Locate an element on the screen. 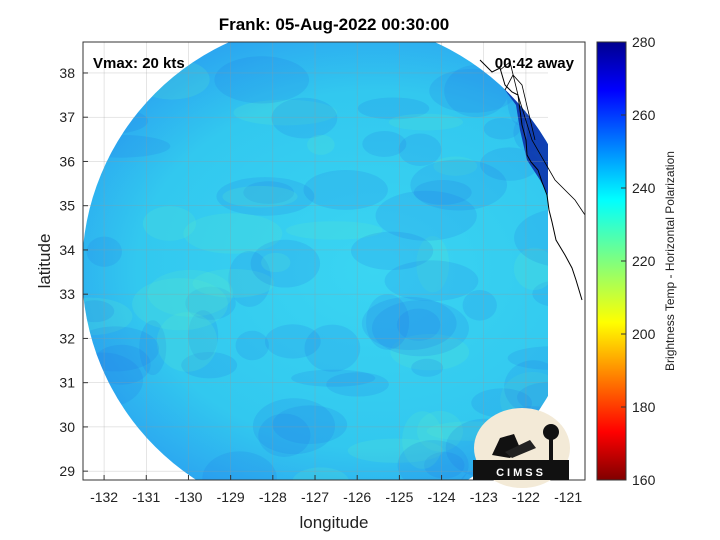 Image resolution: width=720 pixels, height=540 pixels. y-tick-label: 34 is located at coordinates (67, 250).